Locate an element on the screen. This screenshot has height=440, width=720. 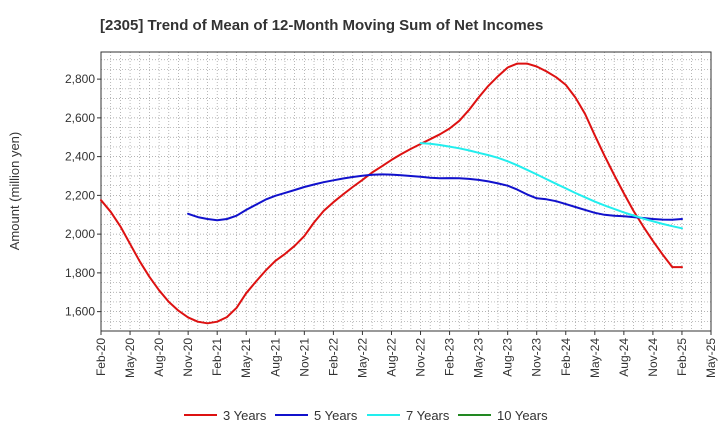
x-tick-label: Aug-21 is located at coordinates (275, 357).